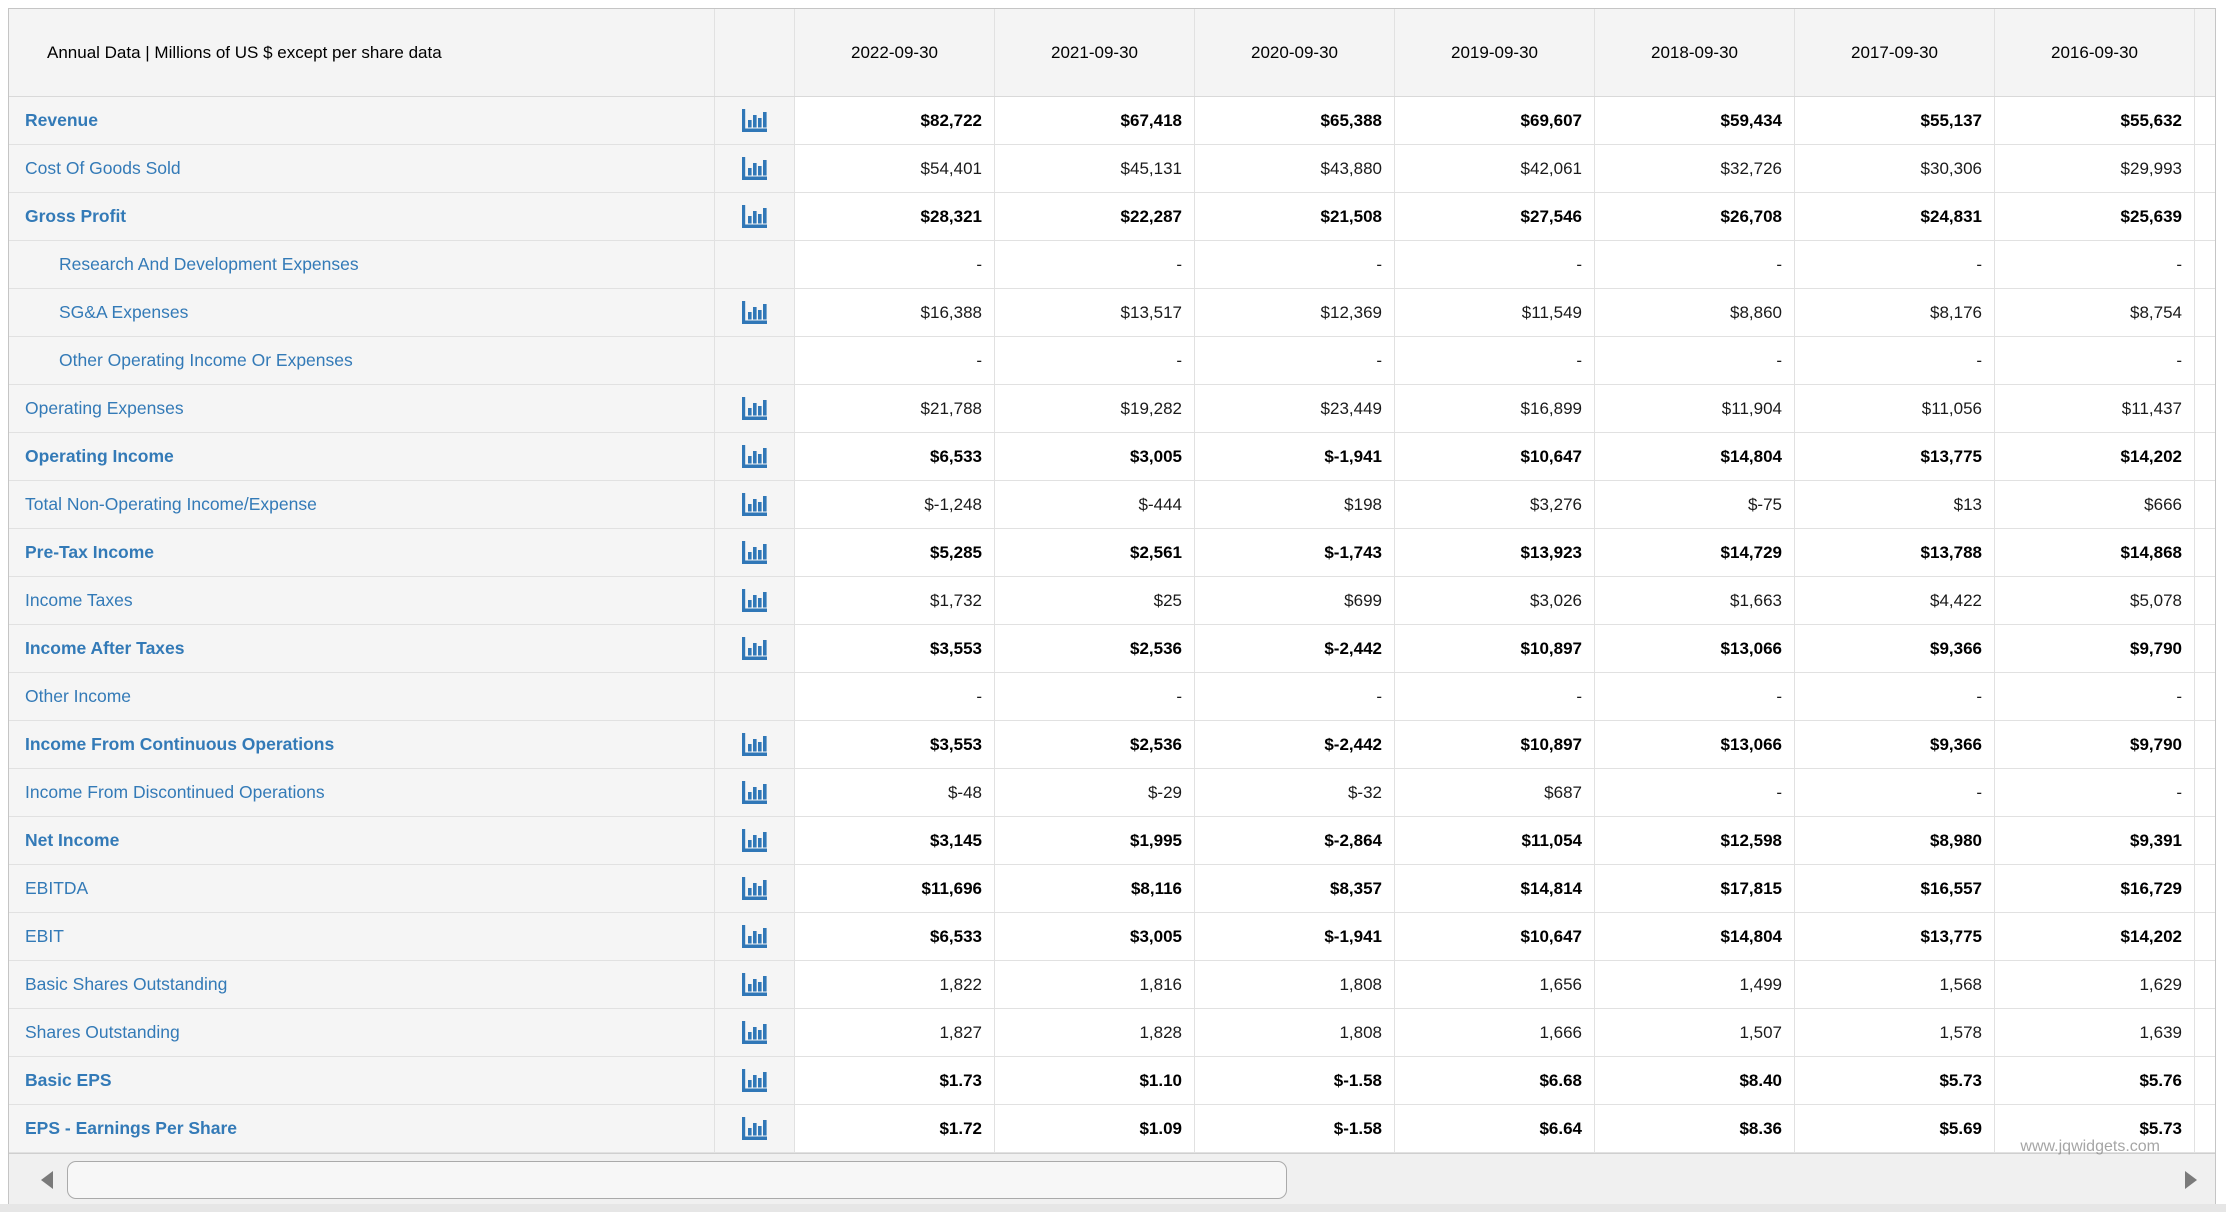 This screenshot has height=1212, width=2226. I want to click on column-header-2021-09-30: 2021-09-30, so click(1095, 52).